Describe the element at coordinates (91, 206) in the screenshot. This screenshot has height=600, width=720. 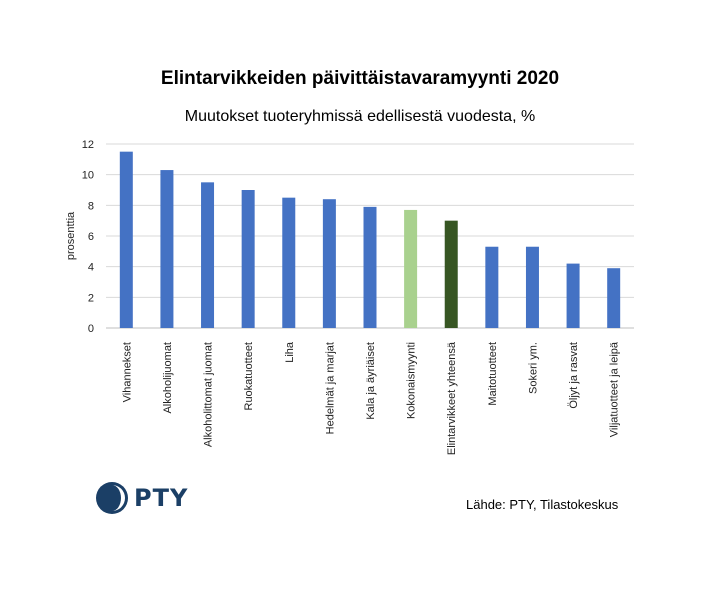
I see `y-tick-label: 8` at that location.